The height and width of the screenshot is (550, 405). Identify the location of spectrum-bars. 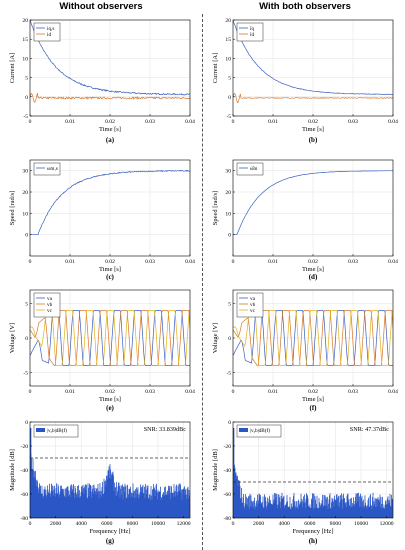
(110, 483).